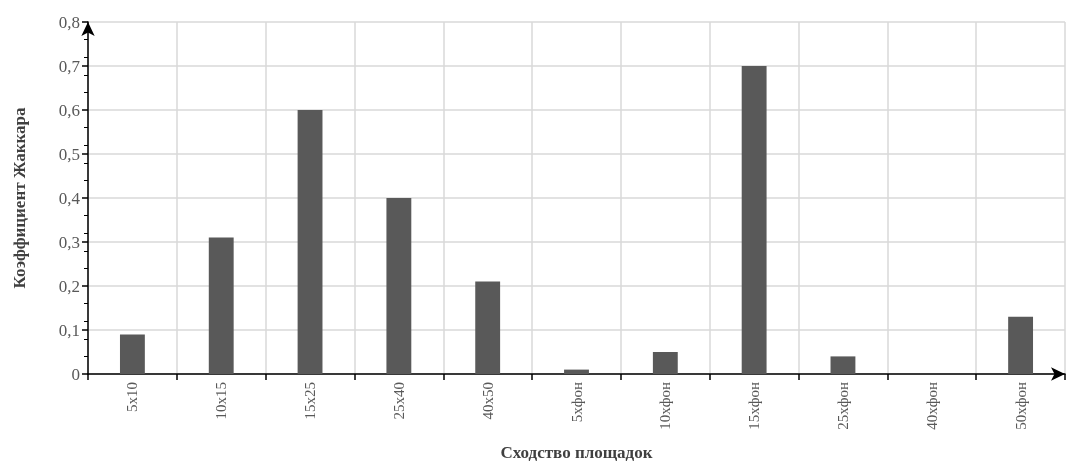 This screenshot has height=466, width=1087. What do you see at coordinates (398, 401) in the screenshot?
I see `x-tick-label: 25x40` at bounding box center [398, 401].